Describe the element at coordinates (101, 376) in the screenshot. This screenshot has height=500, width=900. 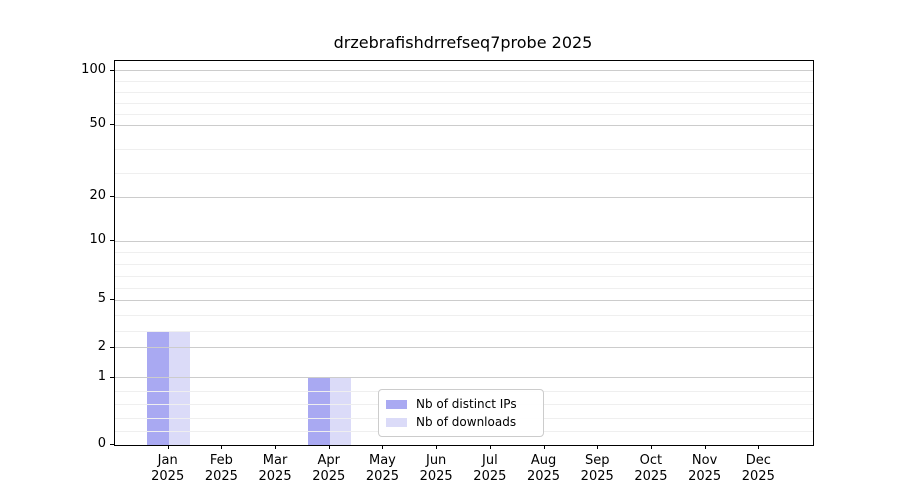
I see `y-tick-label: 1` at that location.